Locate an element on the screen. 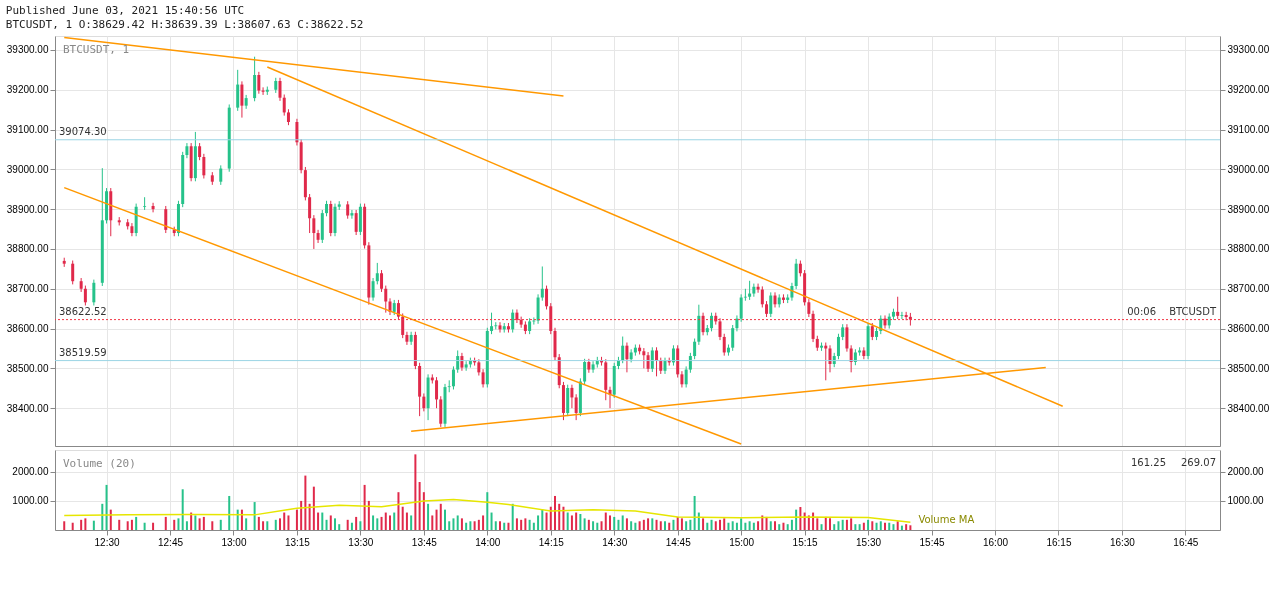 The height and width of the screenshot is (590, 1280). x-tick-label: 15:30 is located at coordinates (869, 542).